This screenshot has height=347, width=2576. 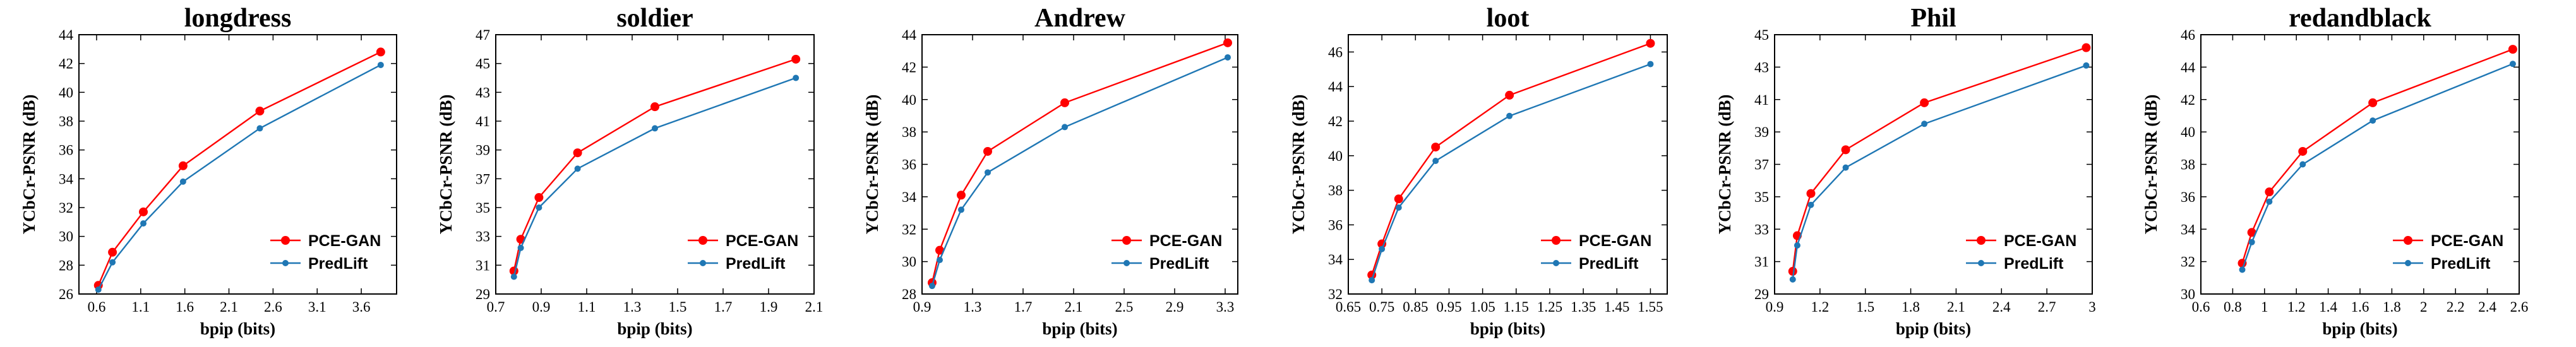 What do you see at coordinates (2328, 307) in the screenshot?
I see `x-tick-label: 1.4` at bounding box center [2328, 307].